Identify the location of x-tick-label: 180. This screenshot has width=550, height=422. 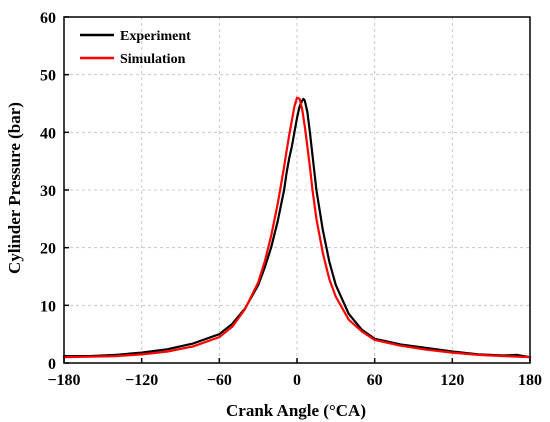
(530, 380).